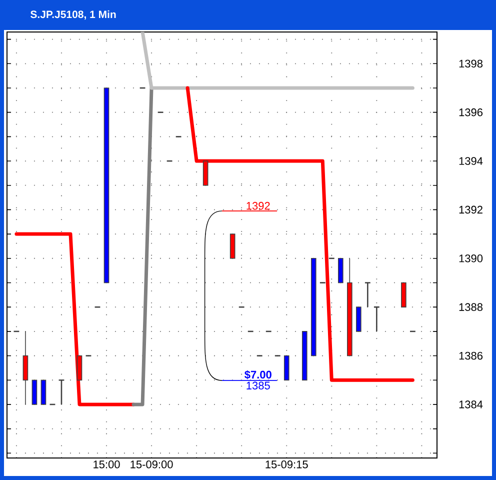  I want to click on y-tick-label: 1398, so click(471, 64).